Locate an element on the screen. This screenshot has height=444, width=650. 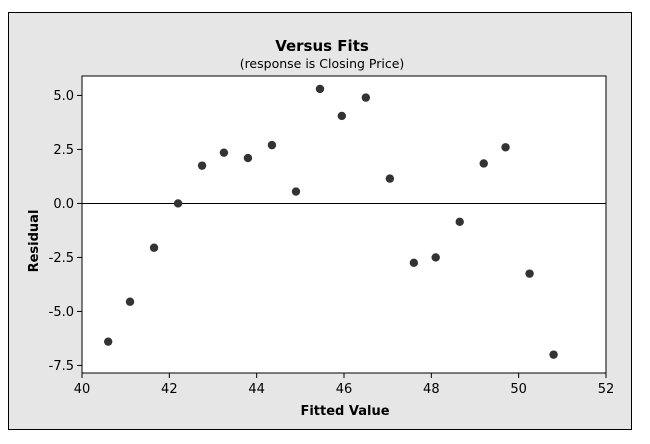
y-axis-label: Residual is located at coordinates (34, 241).